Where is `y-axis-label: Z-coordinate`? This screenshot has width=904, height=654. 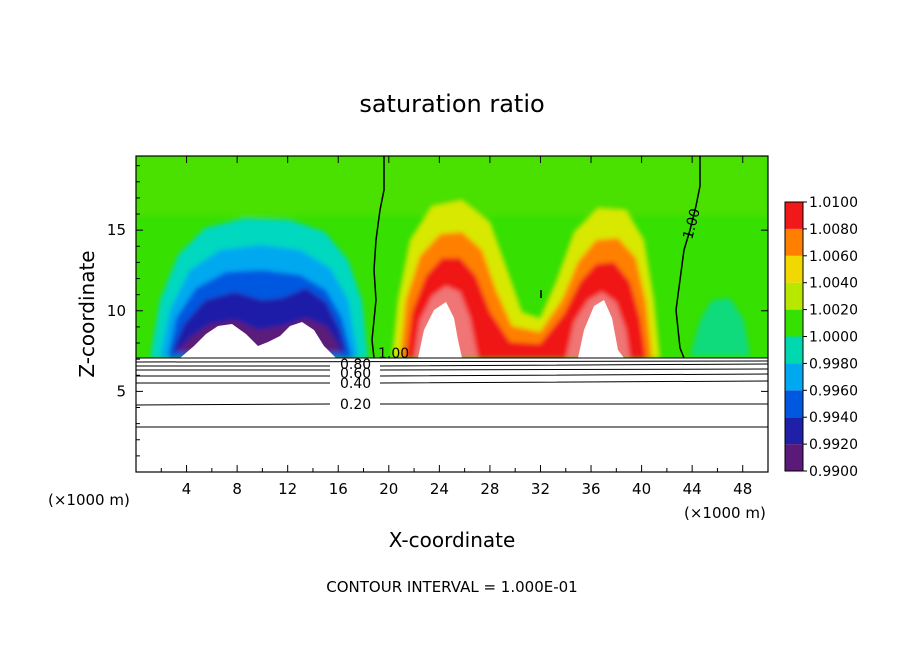
y-axis-label: Z-coordinate is located at coordinates (87, 313).